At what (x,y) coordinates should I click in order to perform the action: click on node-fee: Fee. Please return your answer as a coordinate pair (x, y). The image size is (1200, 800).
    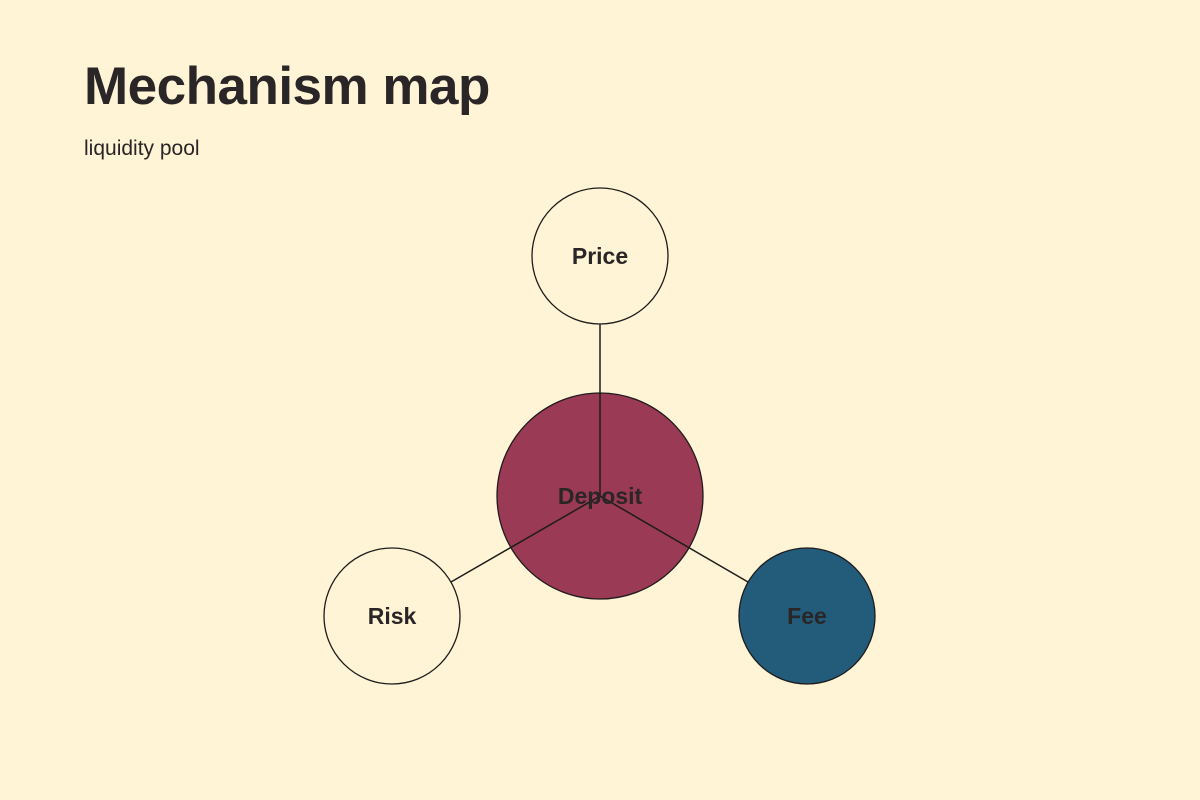
    Looking at the image, I should click on (807, 616).